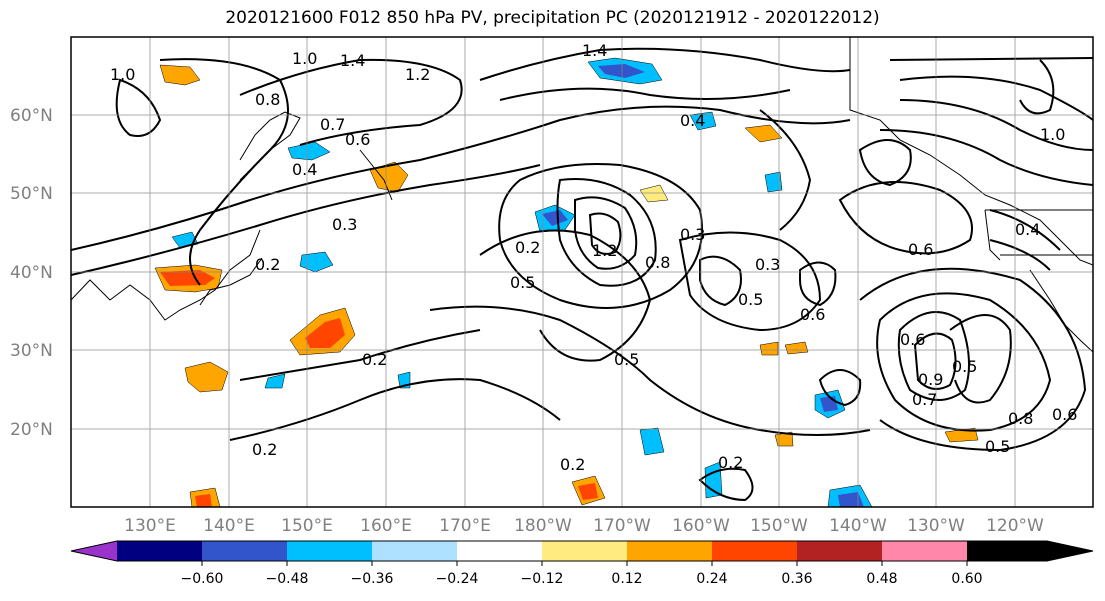  Describe the element at coordinates (372, 579) in the screenshot. I see `colorbar-tick-label: −0.36` at that location.